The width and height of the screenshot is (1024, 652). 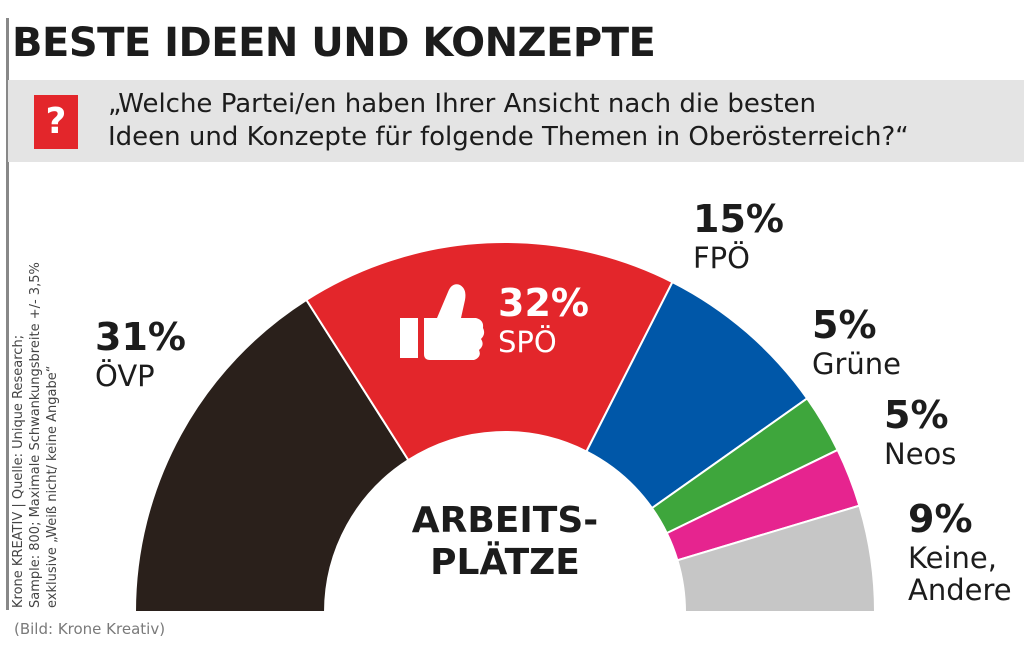 I want to click on party-label-2: FPÖ, so click(x=721, y=258).